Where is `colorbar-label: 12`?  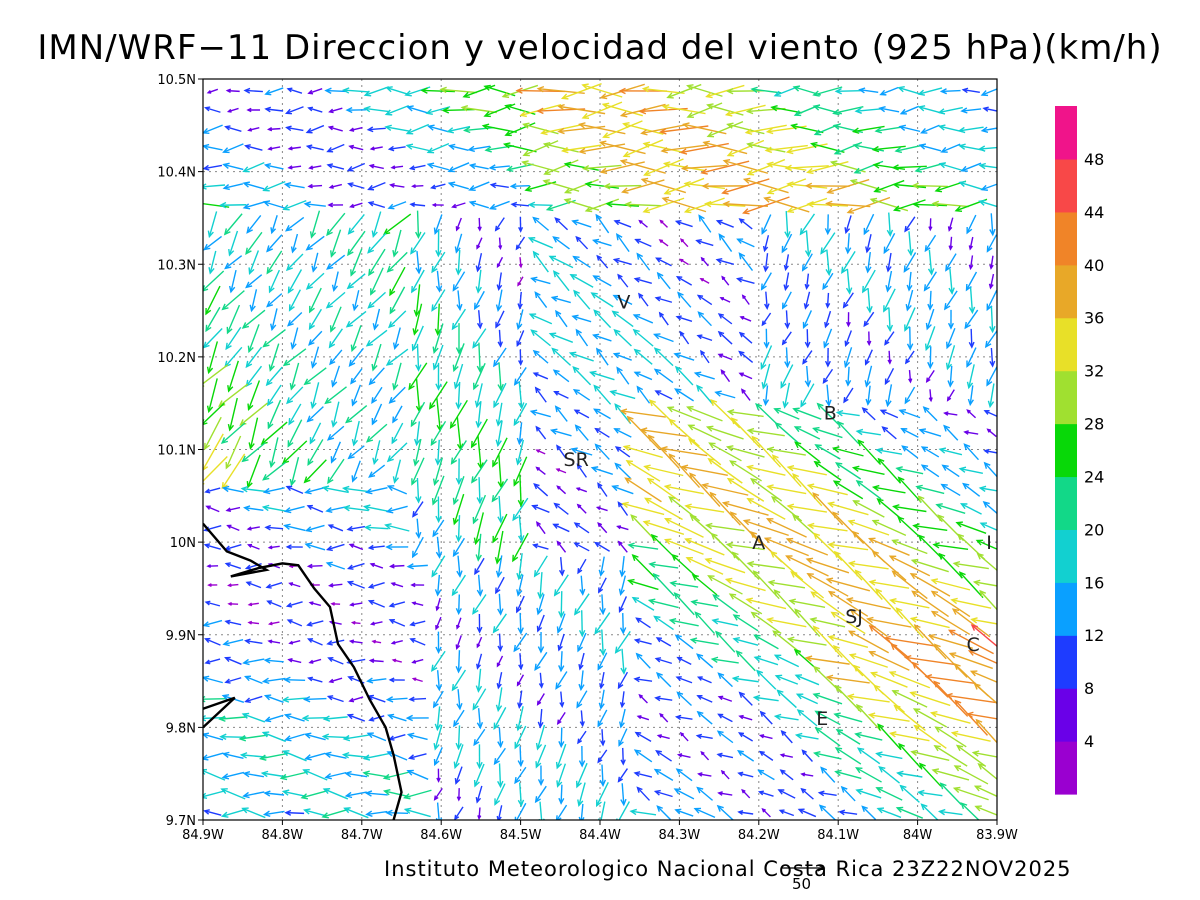 colorbar-label: 12 is located at coordinates (1094, 635).